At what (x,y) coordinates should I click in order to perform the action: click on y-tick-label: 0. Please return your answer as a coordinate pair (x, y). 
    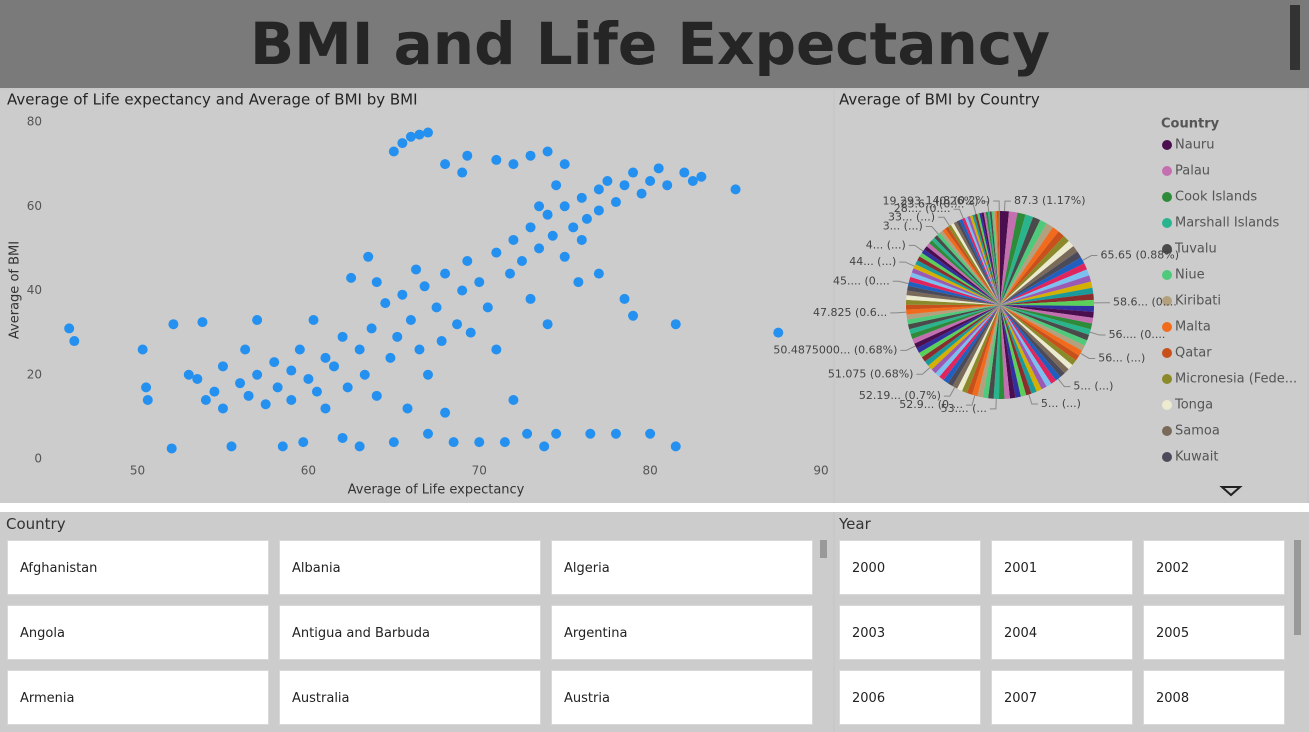
    Looking at the image, I should click on (38, 459).